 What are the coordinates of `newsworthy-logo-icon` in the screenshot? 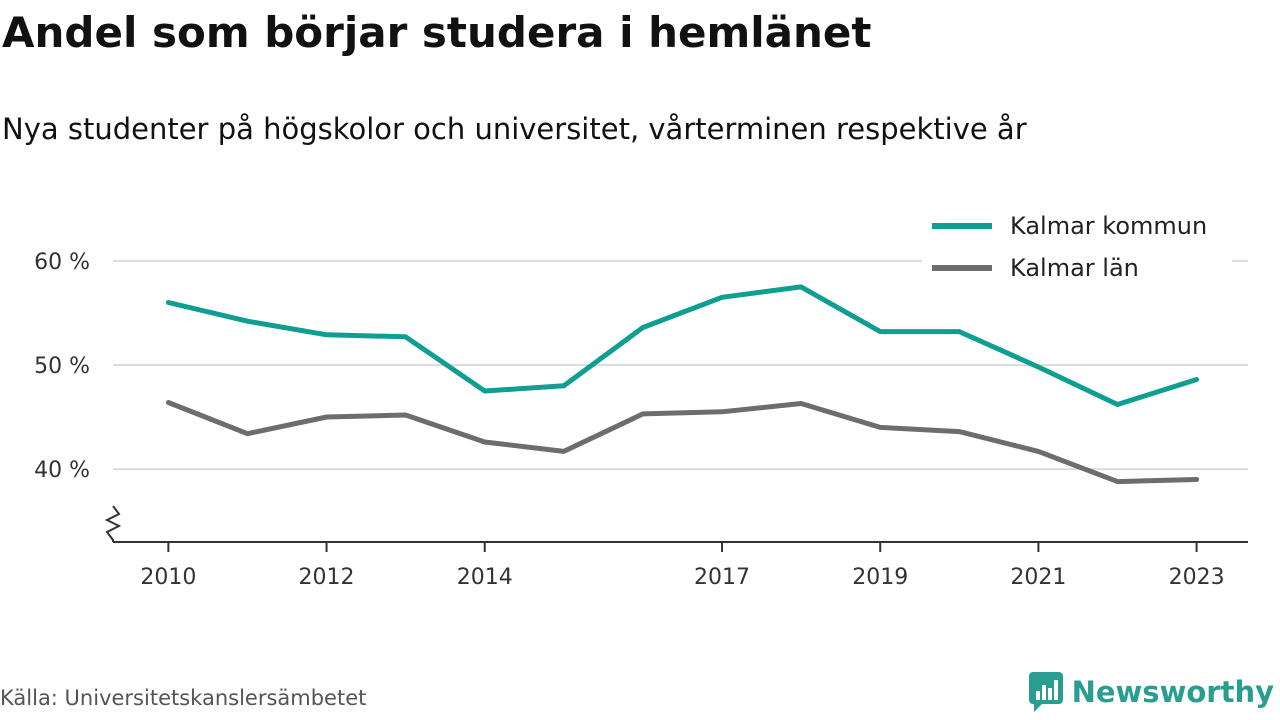 It's located at (1045, 692).